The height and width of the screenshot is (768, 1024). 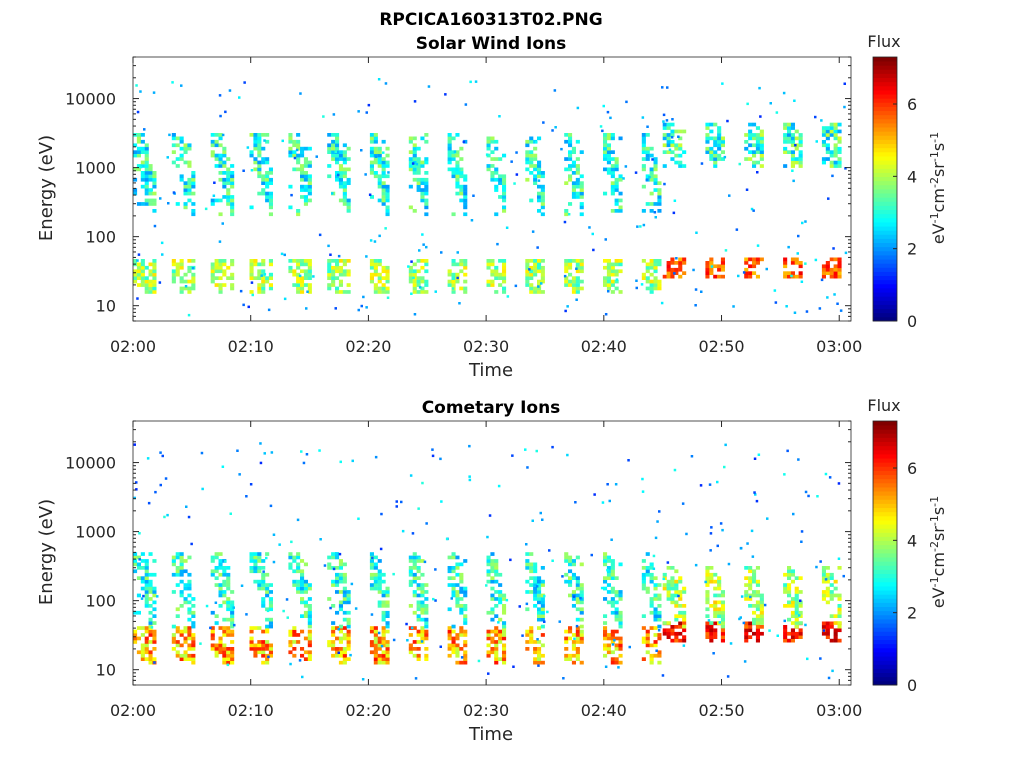 What do you see at coordinates (721, 346) in the screenshot?
I see `x-tick-label: 02:50` at bounding box center [721, 346].